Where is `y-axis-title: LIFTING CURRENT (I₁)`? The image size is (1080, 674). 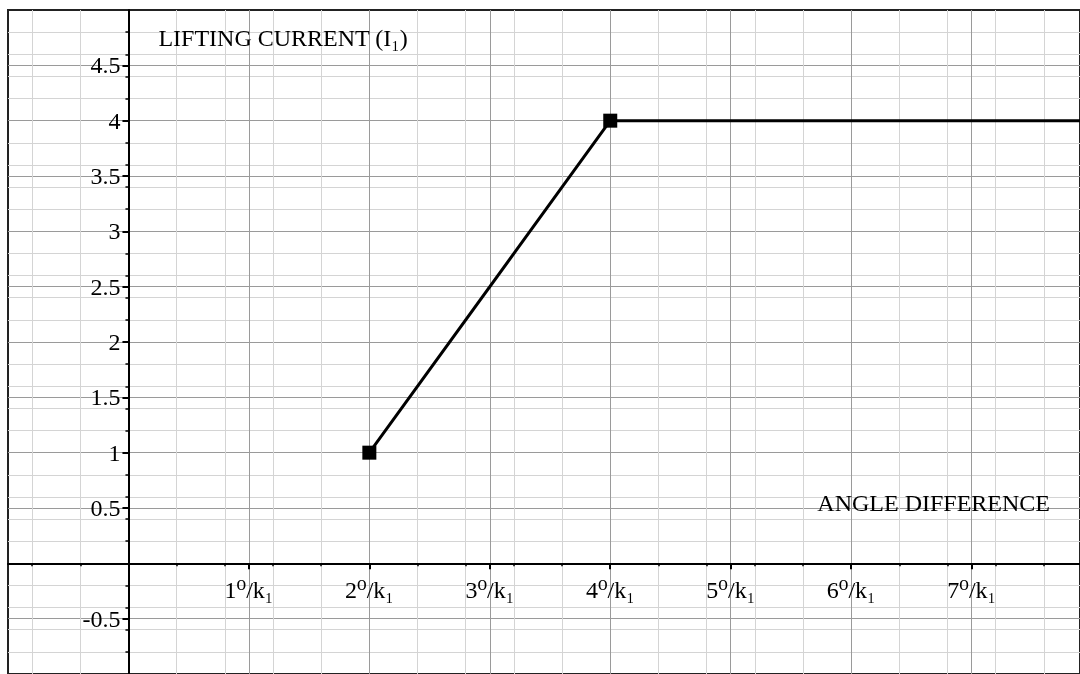 y-axis-title: LIFTING CURRENT (I₁) is located at coordinates (283, 38).